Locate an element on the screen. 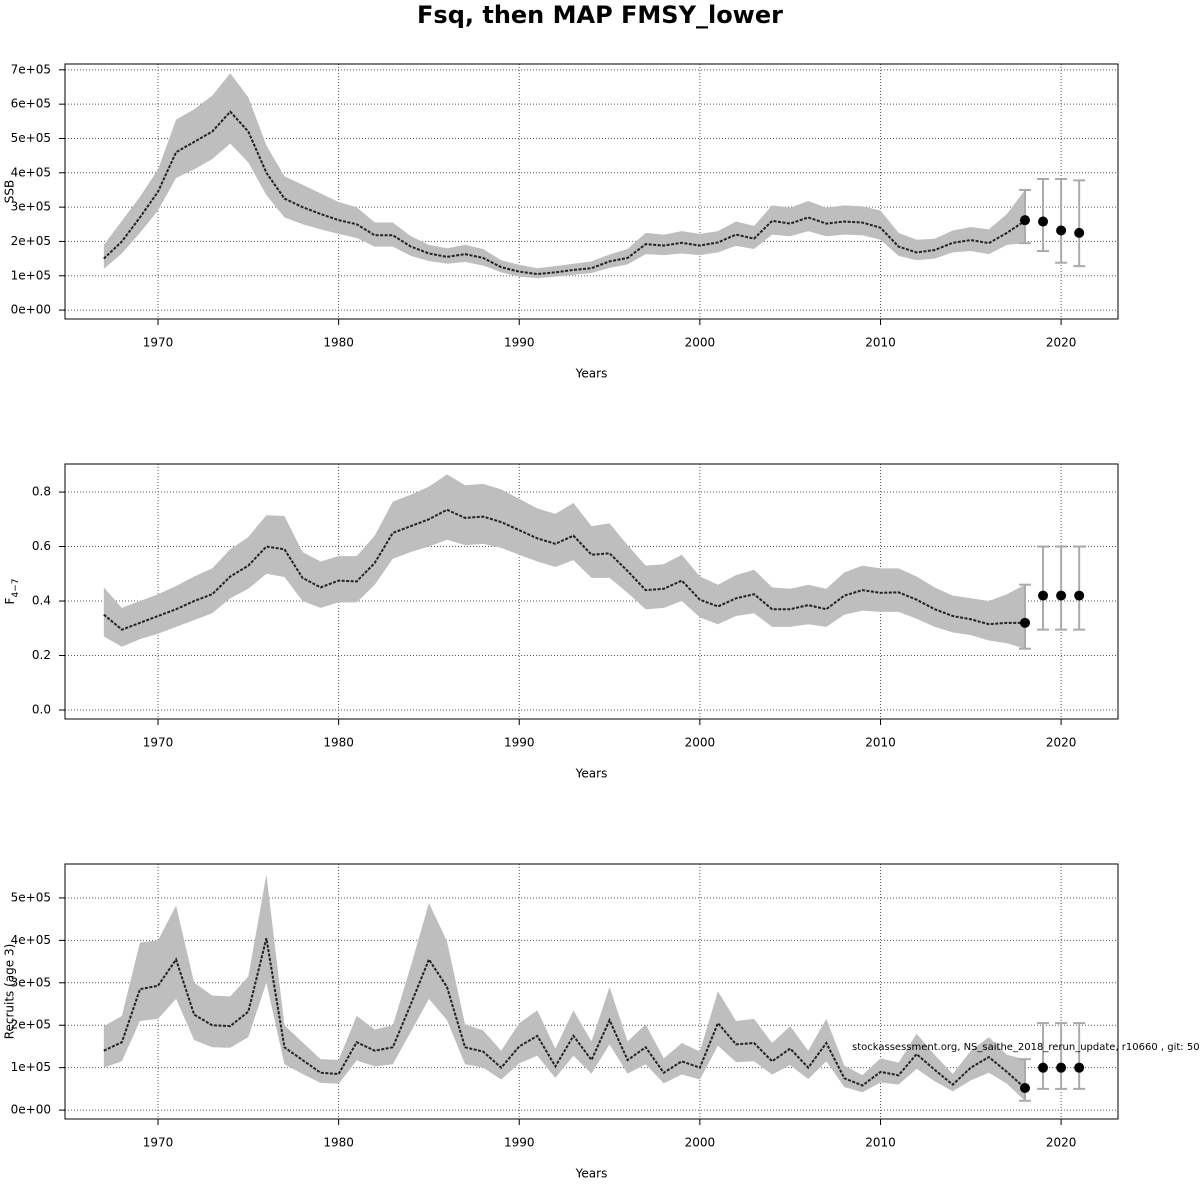 The image size is (1200, 1200). y-axis-label: F4−7 is located at coordinates (12, 592).